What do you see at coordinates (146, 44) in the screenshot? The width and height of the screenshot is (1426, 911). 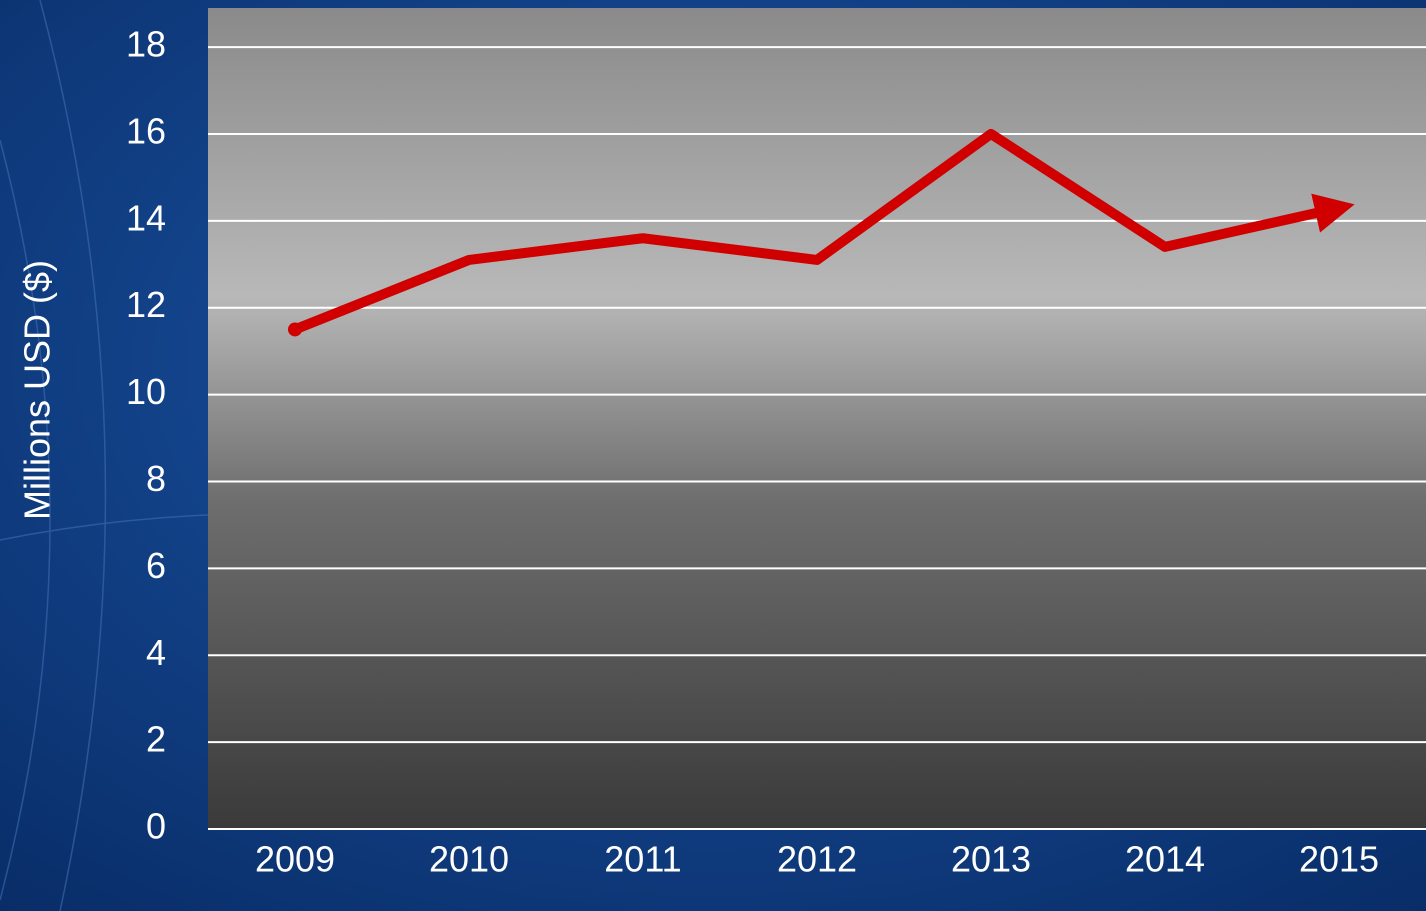 I see `y-tick-label: 18` at bounding box center [146, 44].